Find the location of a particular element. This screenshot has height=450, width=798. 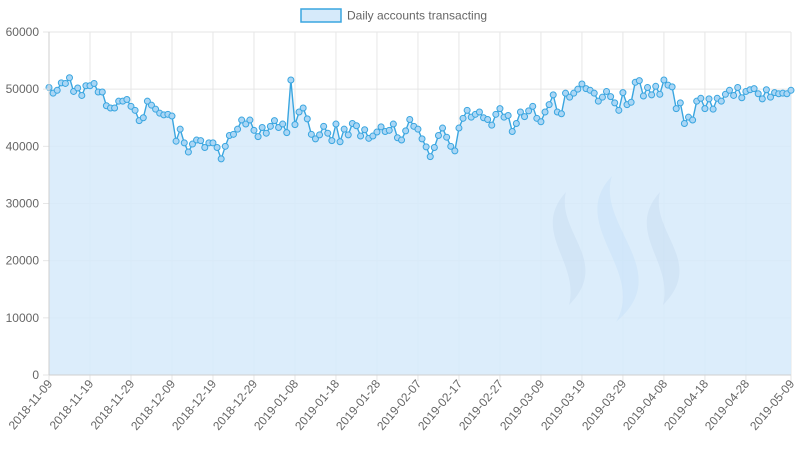

legend: Daily accounts transacting is located at coordinates (393, 15).